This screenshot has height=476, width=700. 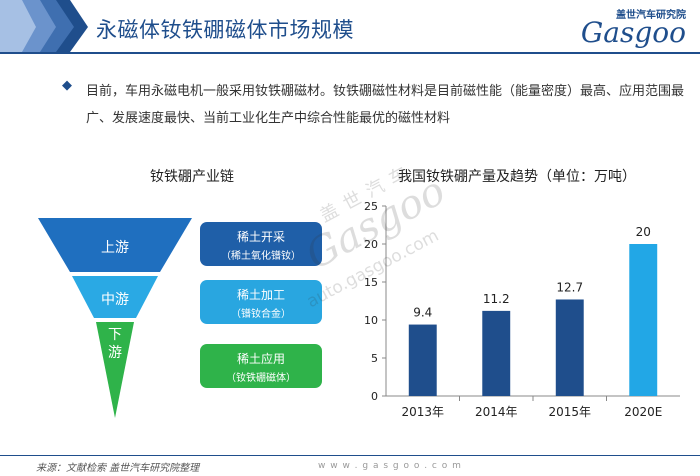 What do you see at coordinates (350, 455) in the screenshot?
I see `footer-divider` at bounding box center [350, 455].